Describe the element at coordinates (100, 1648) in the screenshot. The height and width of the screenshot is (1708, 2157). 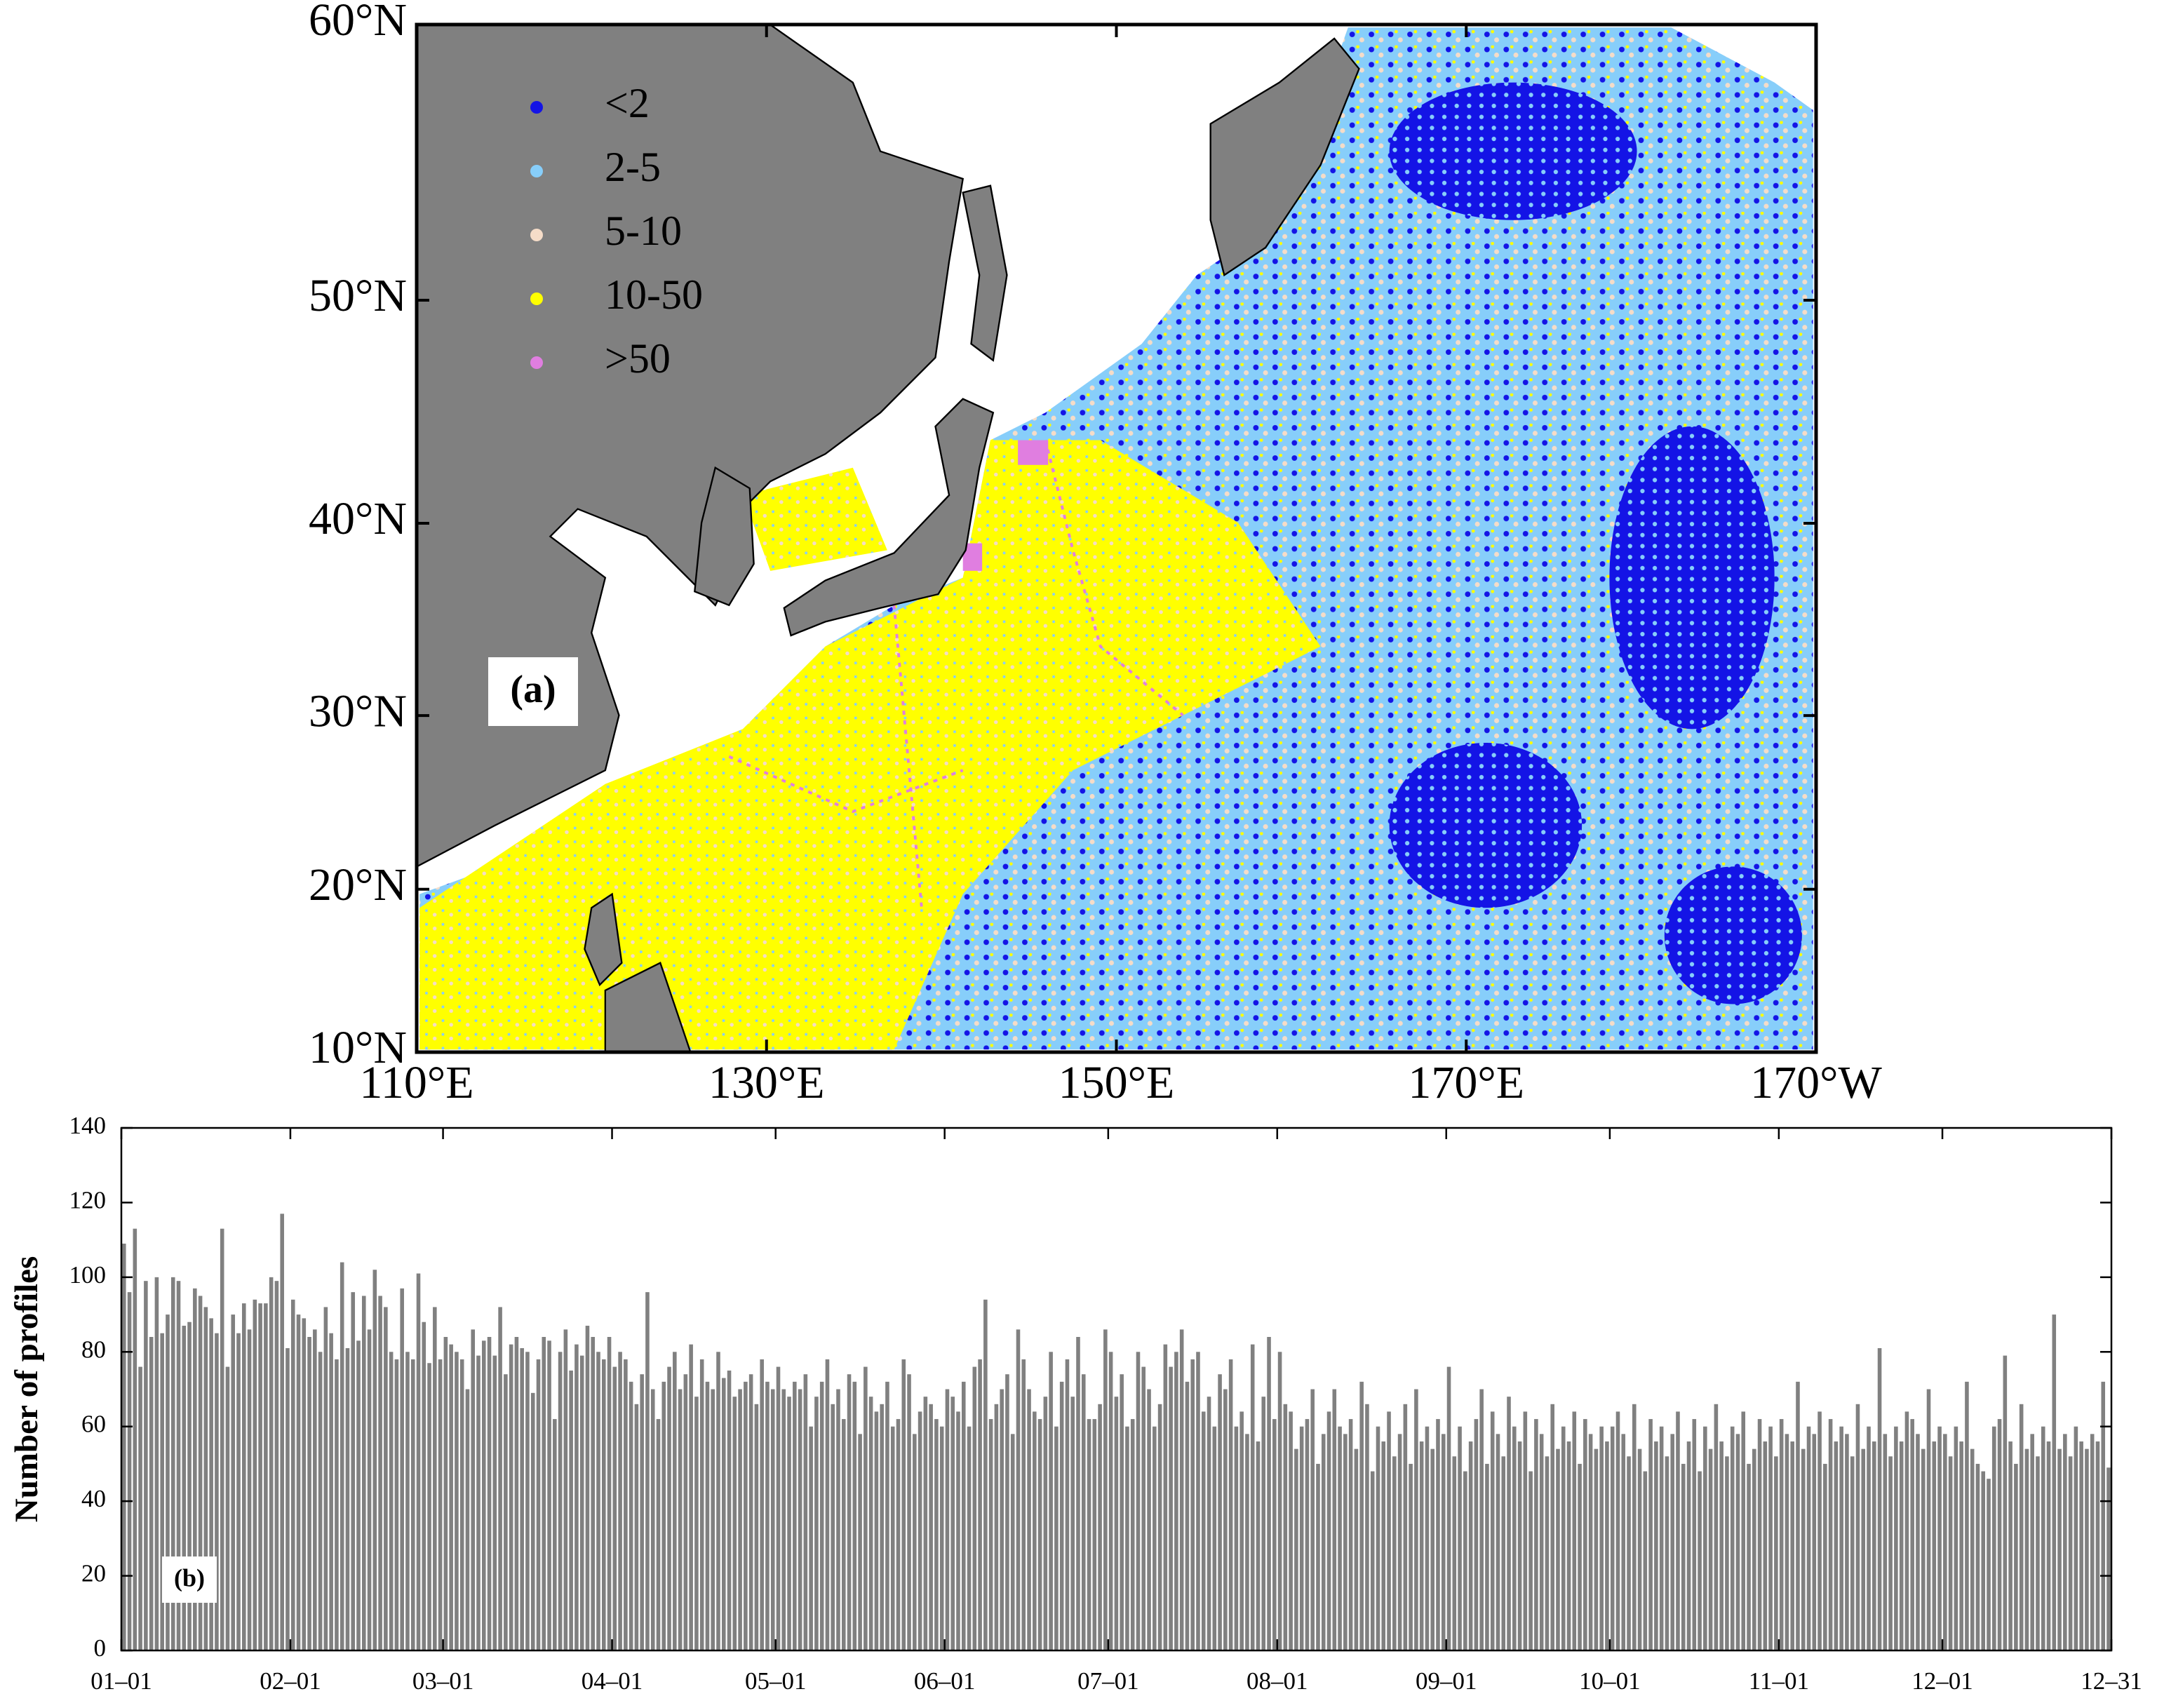
I see `y-tick-label: 0` at that location.